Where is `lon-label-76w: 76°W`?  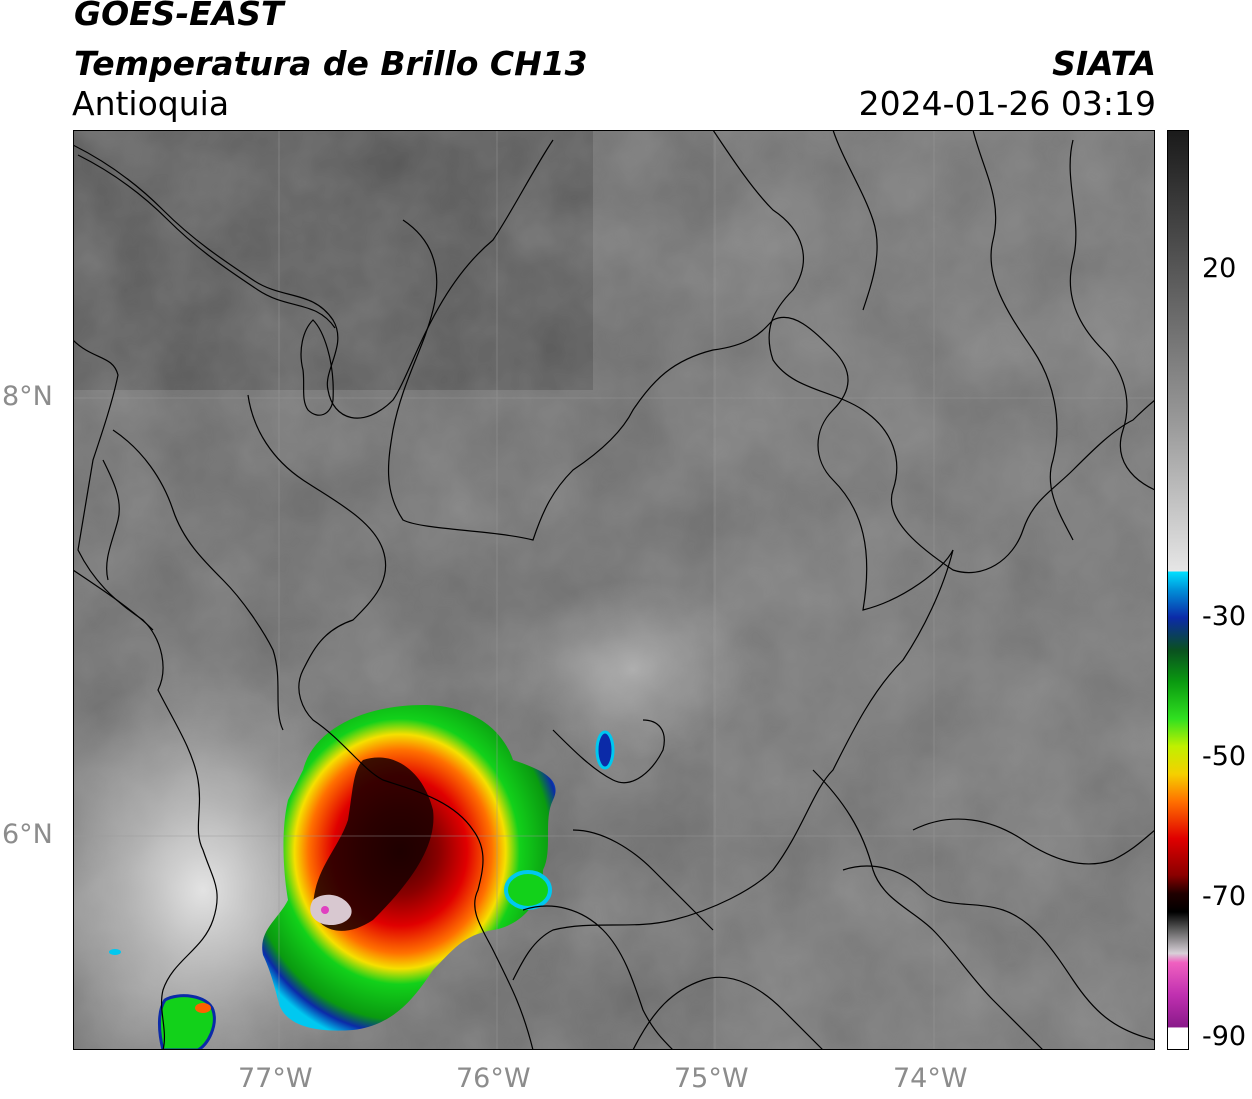
lon-label-76w: 76°W is located at coordinates (493, 1078).